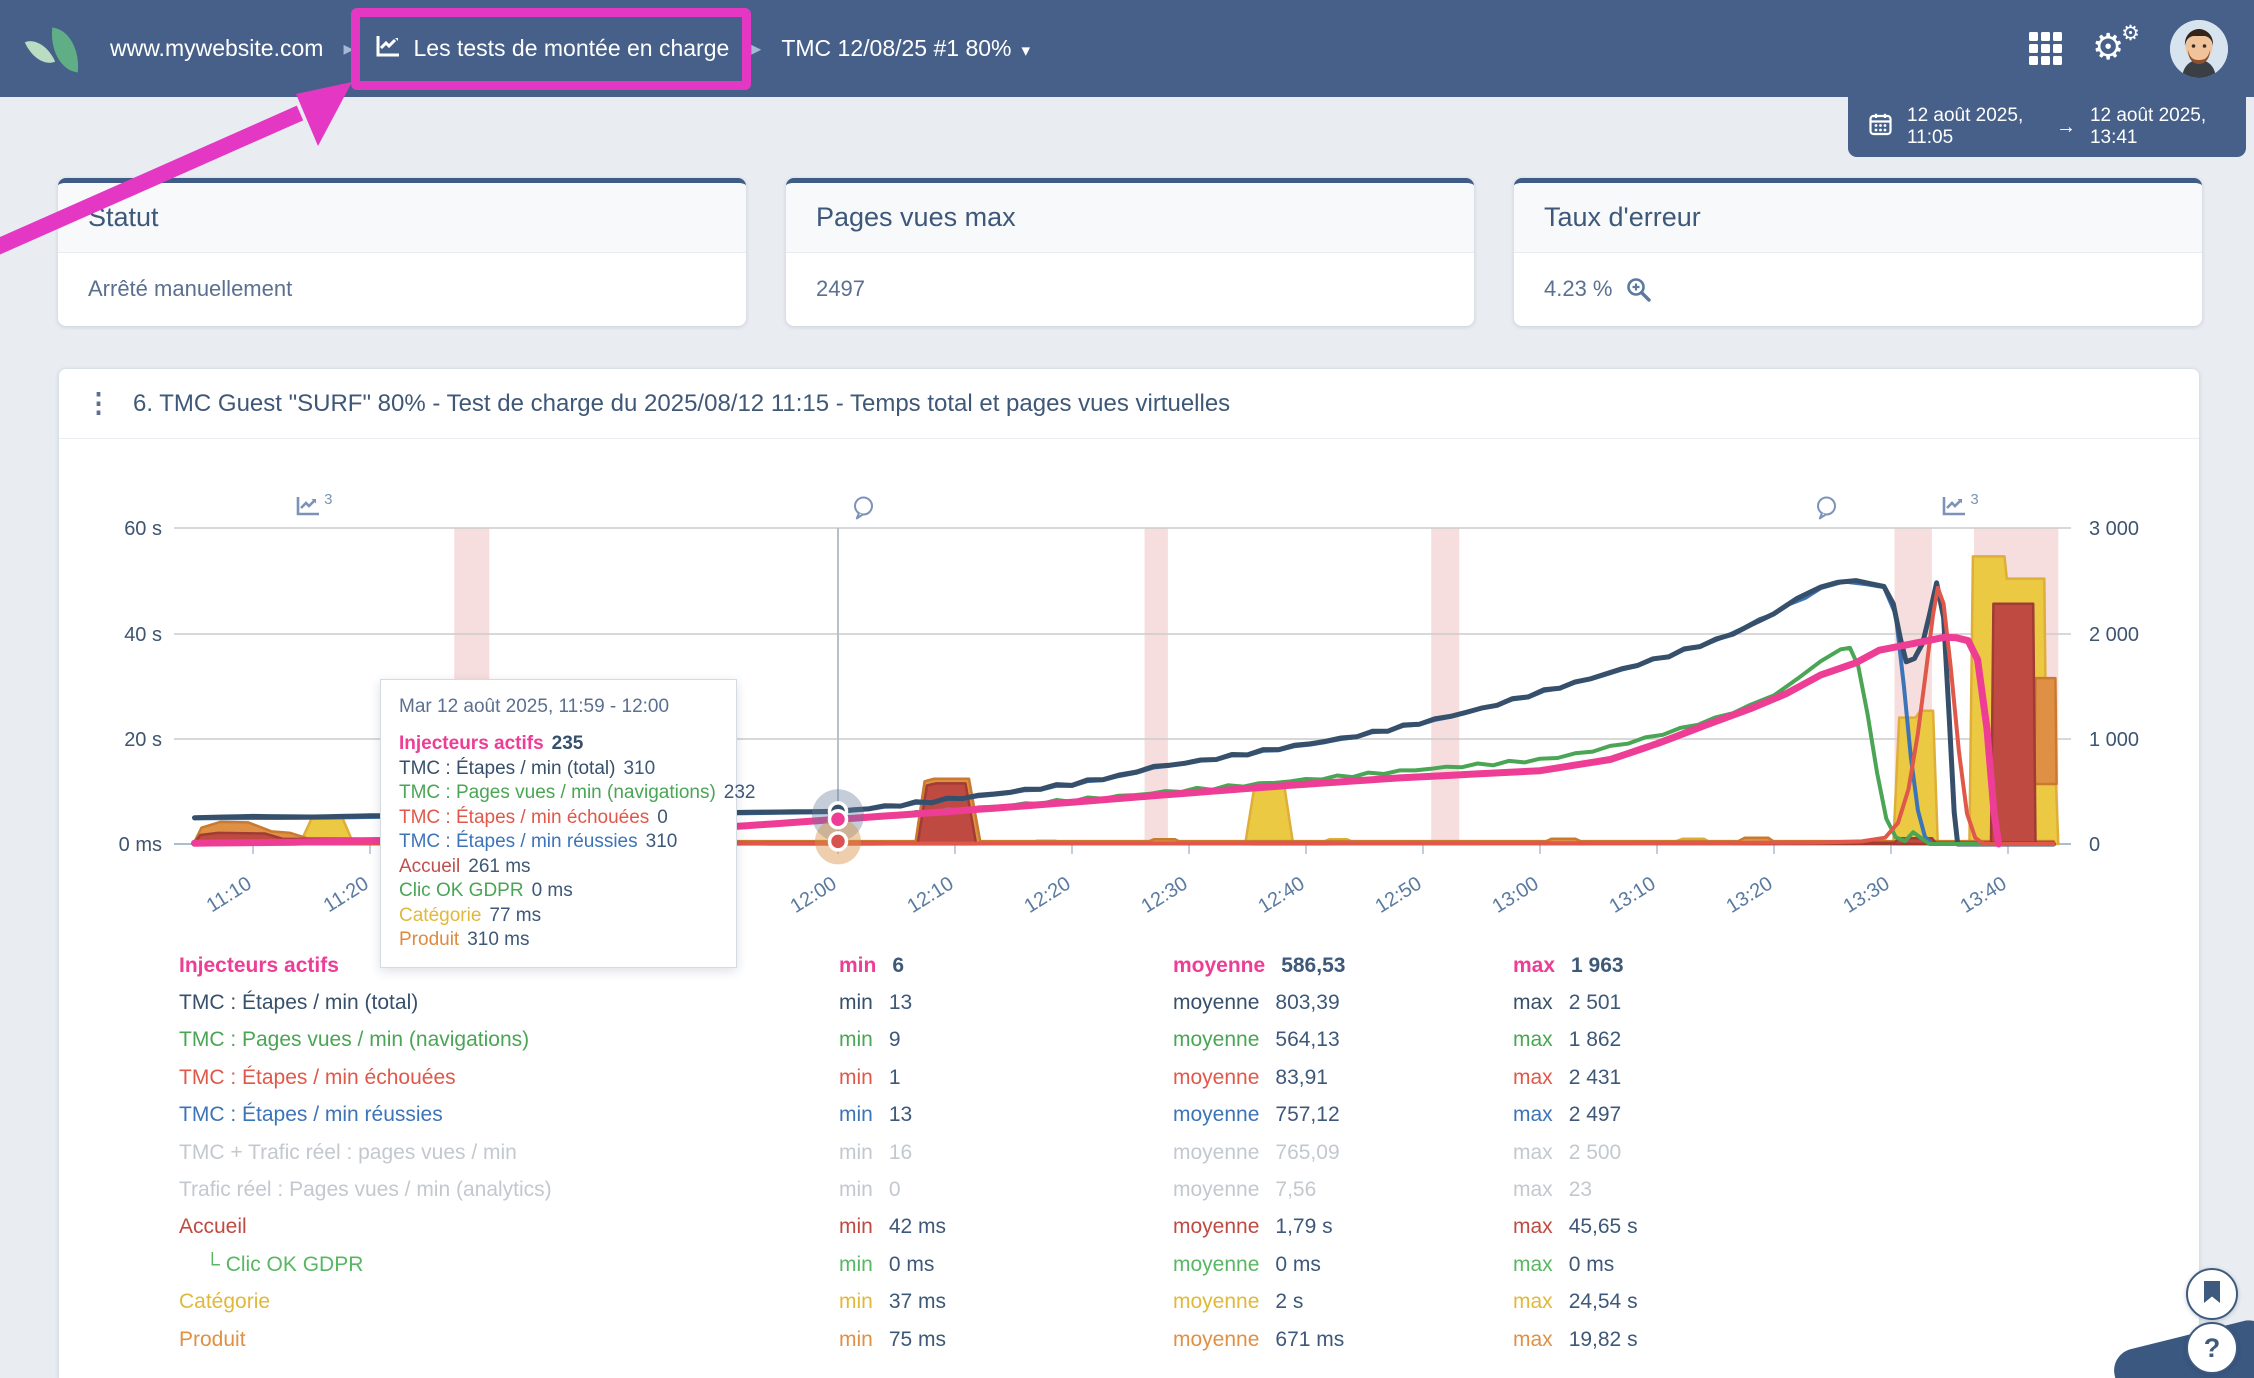 The height and width of the screenshot is (1378, 2254). Describe the element at coordinates (1633, 895) in the screenshot. I see `svg-text: 13:10` at that location.